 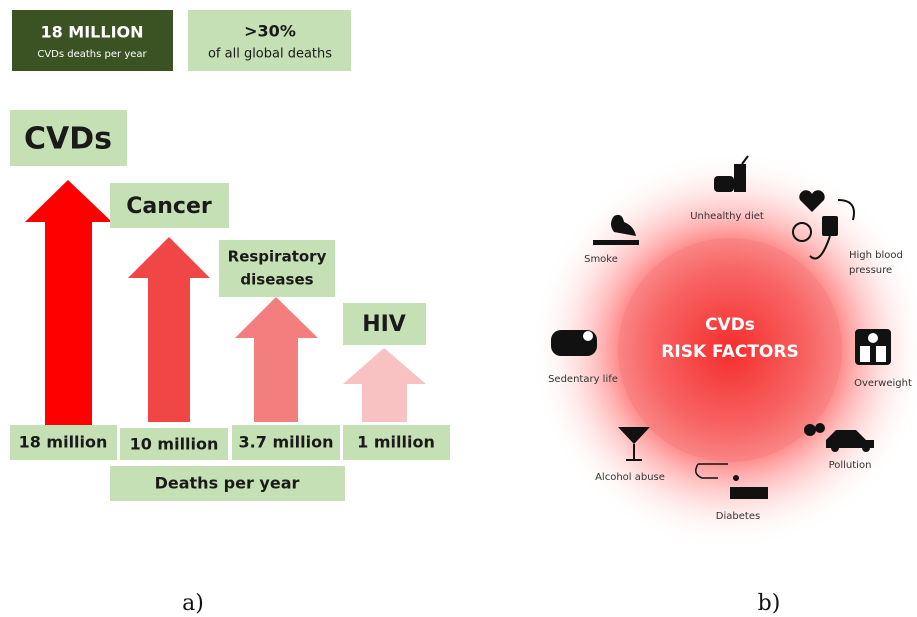 I want to click on center-title: RISK FACTORS, so click(x=729, y=352).